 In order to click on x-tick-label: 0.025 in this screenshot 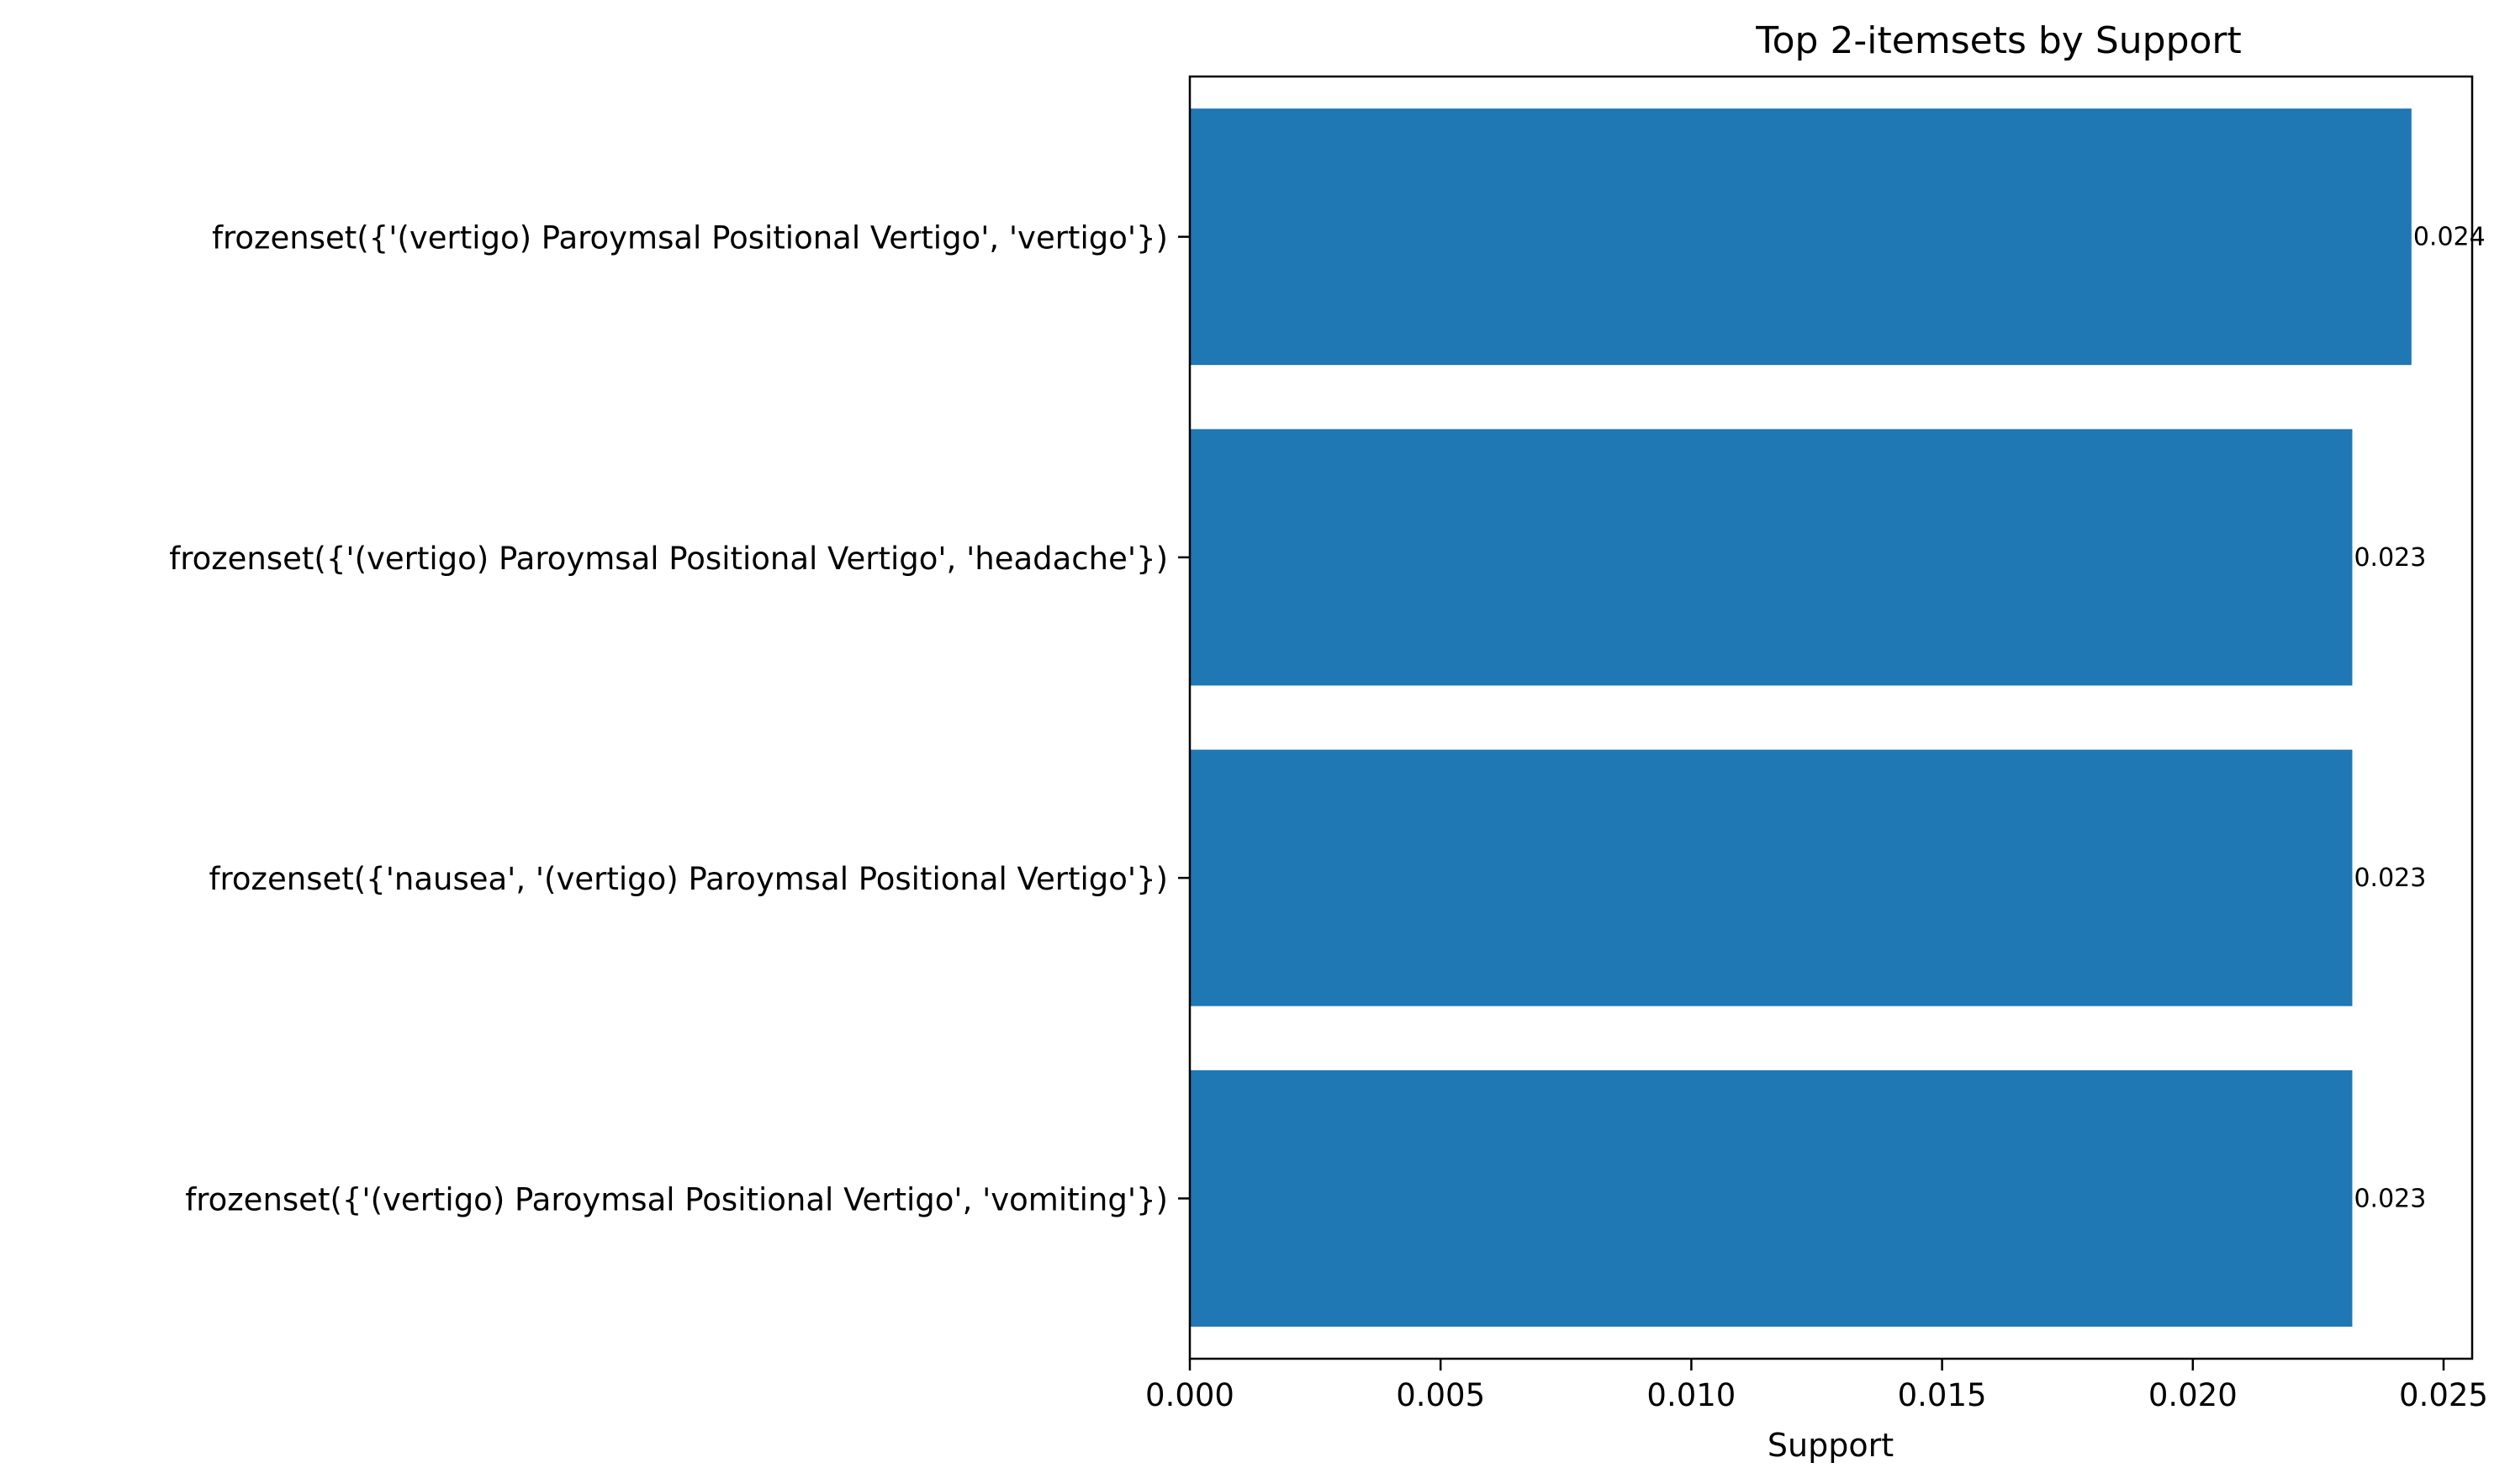, I will do `click(2444, 1395)`.